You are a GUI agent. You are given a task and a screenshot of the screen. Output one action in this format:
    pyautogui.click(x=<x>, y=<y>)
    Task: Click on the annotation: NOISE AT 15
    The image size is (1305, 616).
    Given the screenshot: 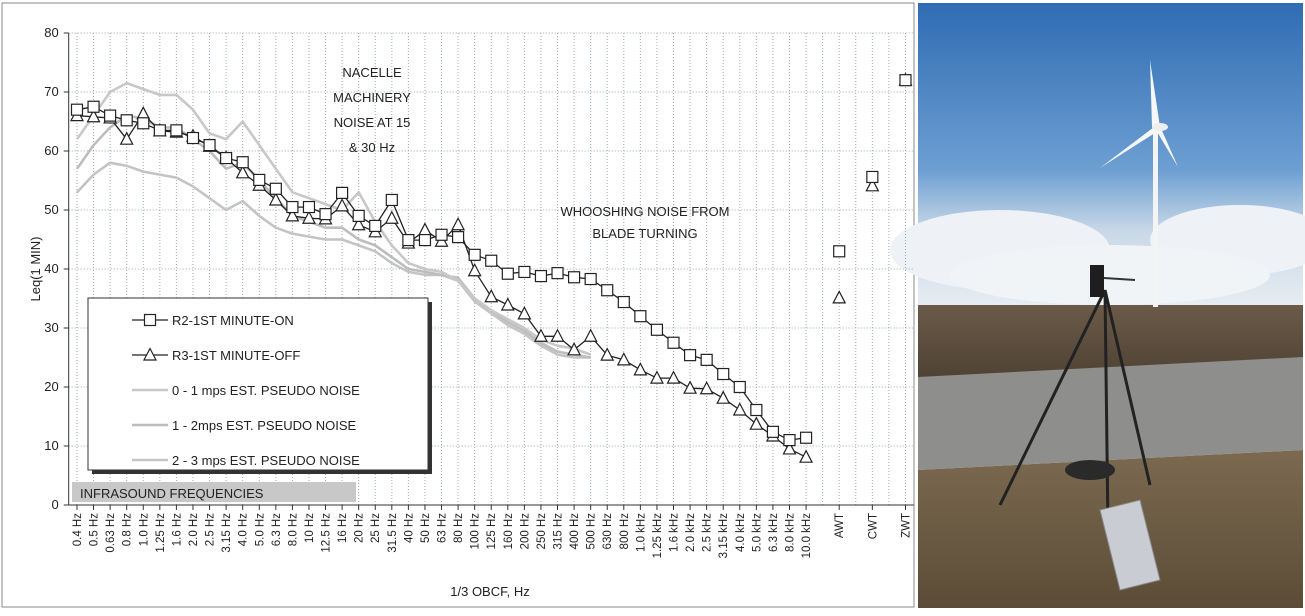 What is the action you would take?
    pyautogui.click(x=372, y=122)
    